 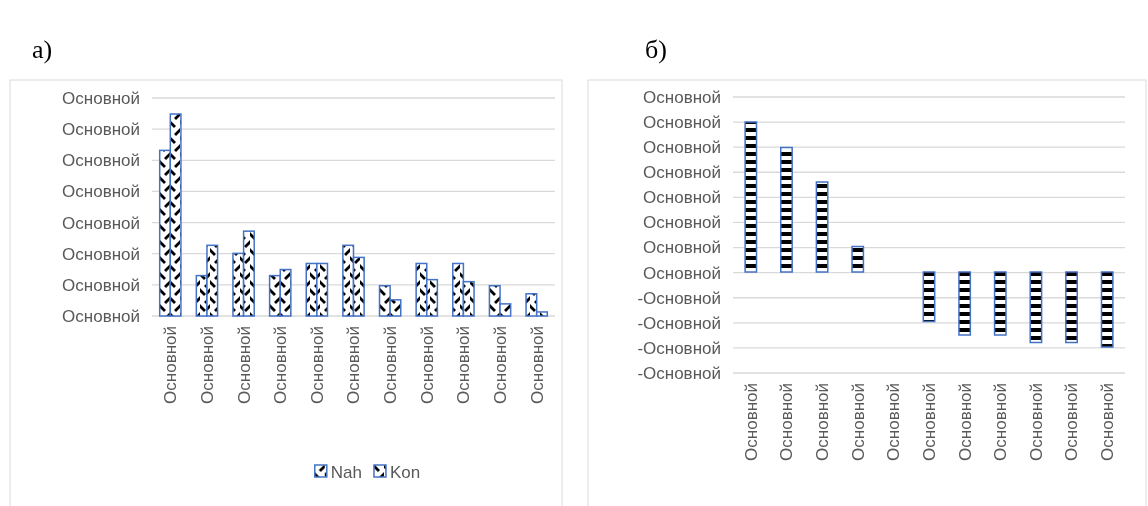 What do you see at coordinates (656, 49) in the screenshot?
I see `chart-title: б)` at bounding box center [656, 49].